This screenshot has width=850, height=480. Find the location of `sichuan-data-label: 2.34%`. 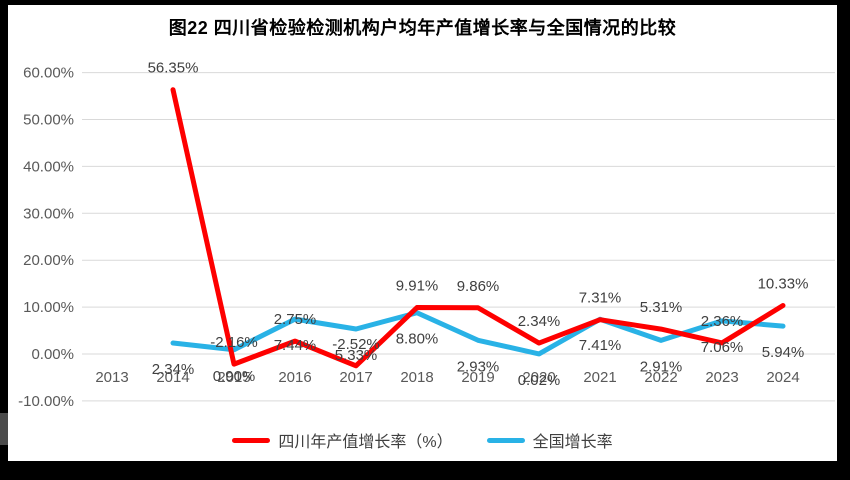

sichuan-data-label: 2.34% is located at coordinates (539, 321).